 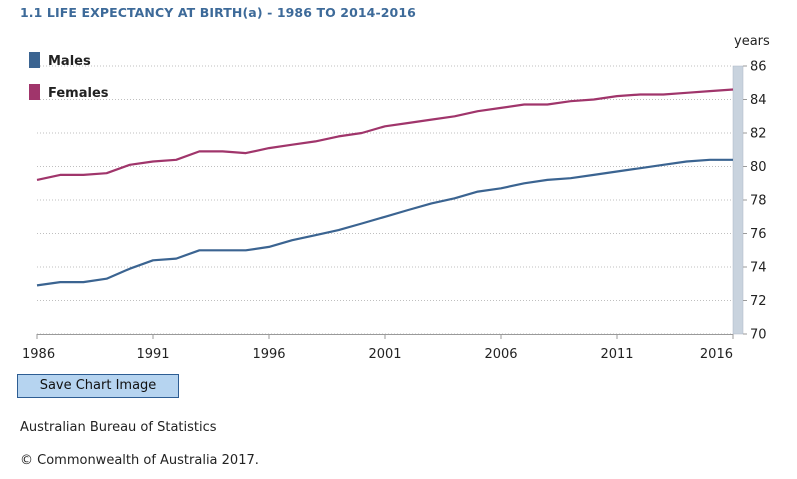 I want to click on x-tick-label: 2016, so click(x=716, y=354).